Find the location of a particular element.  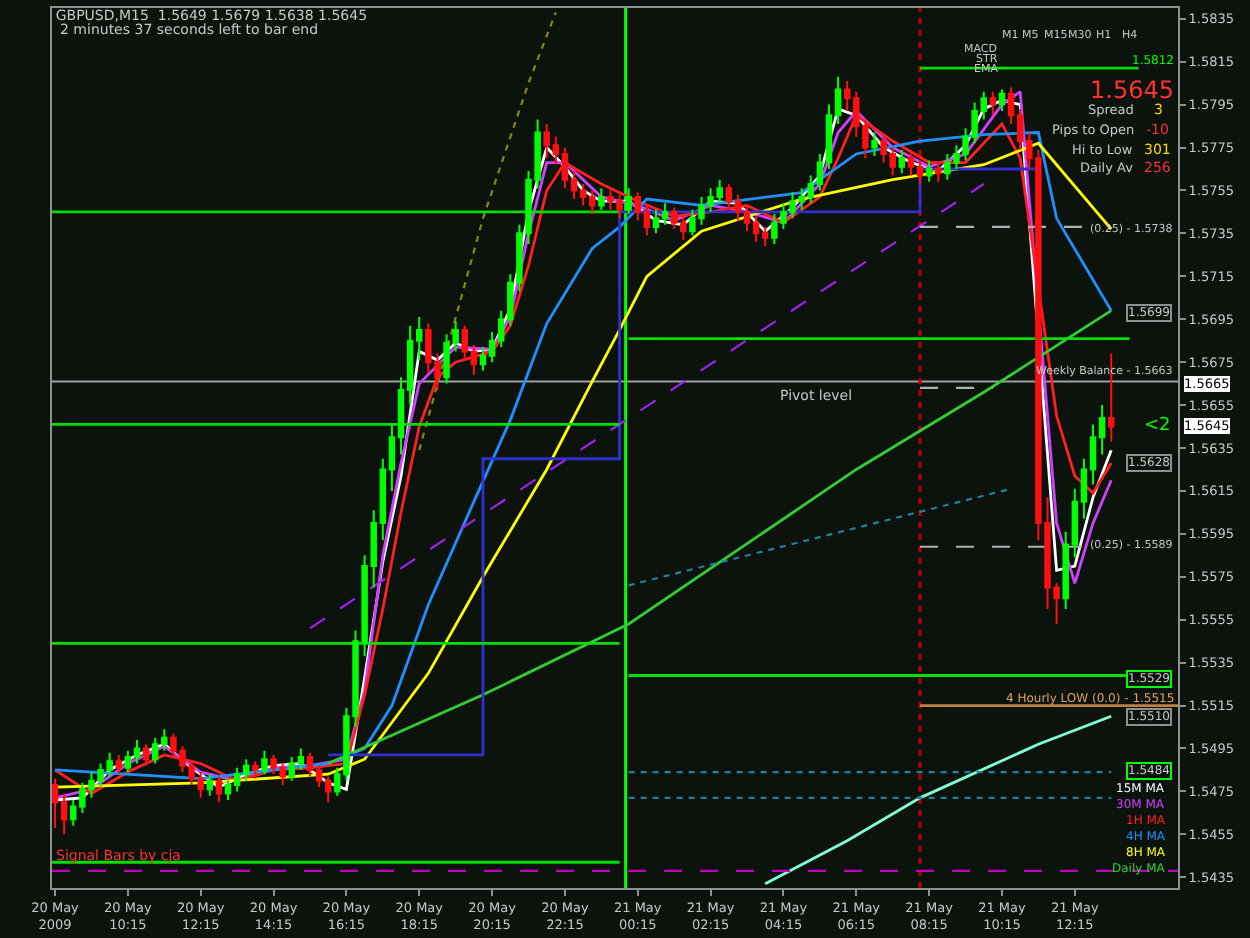

annotation: <2 is located at coordinates (1157, 426).